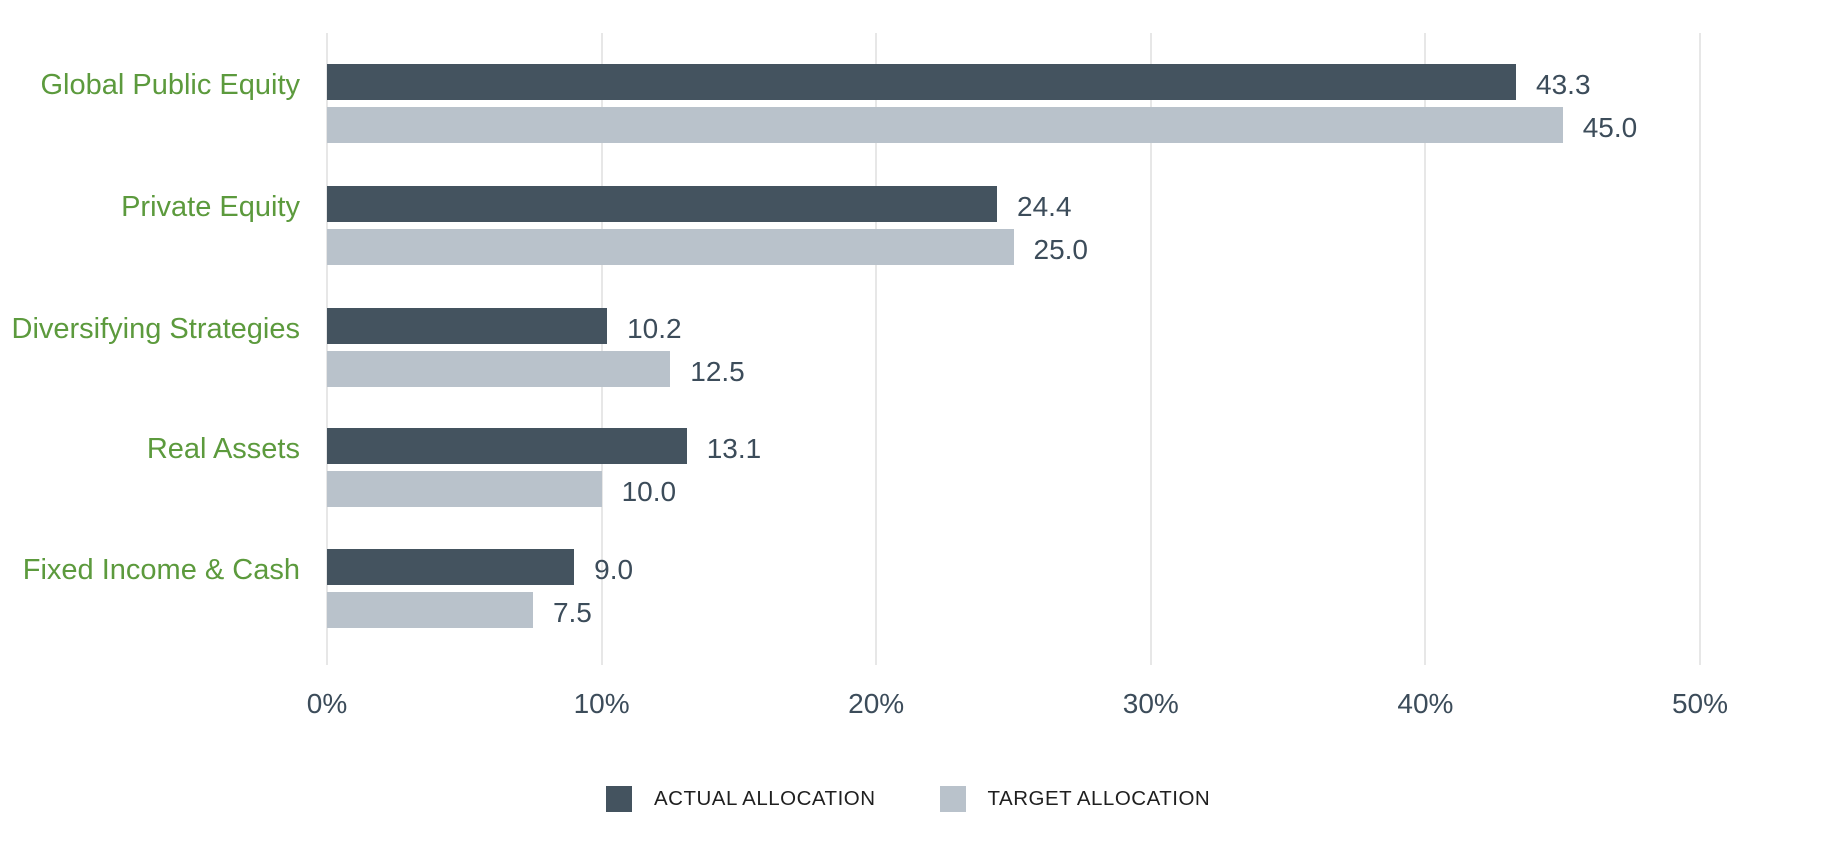 The width and height of the screenshot is (1840, 857). I want to click on actual-allocation-swatch, so click(619, 799).